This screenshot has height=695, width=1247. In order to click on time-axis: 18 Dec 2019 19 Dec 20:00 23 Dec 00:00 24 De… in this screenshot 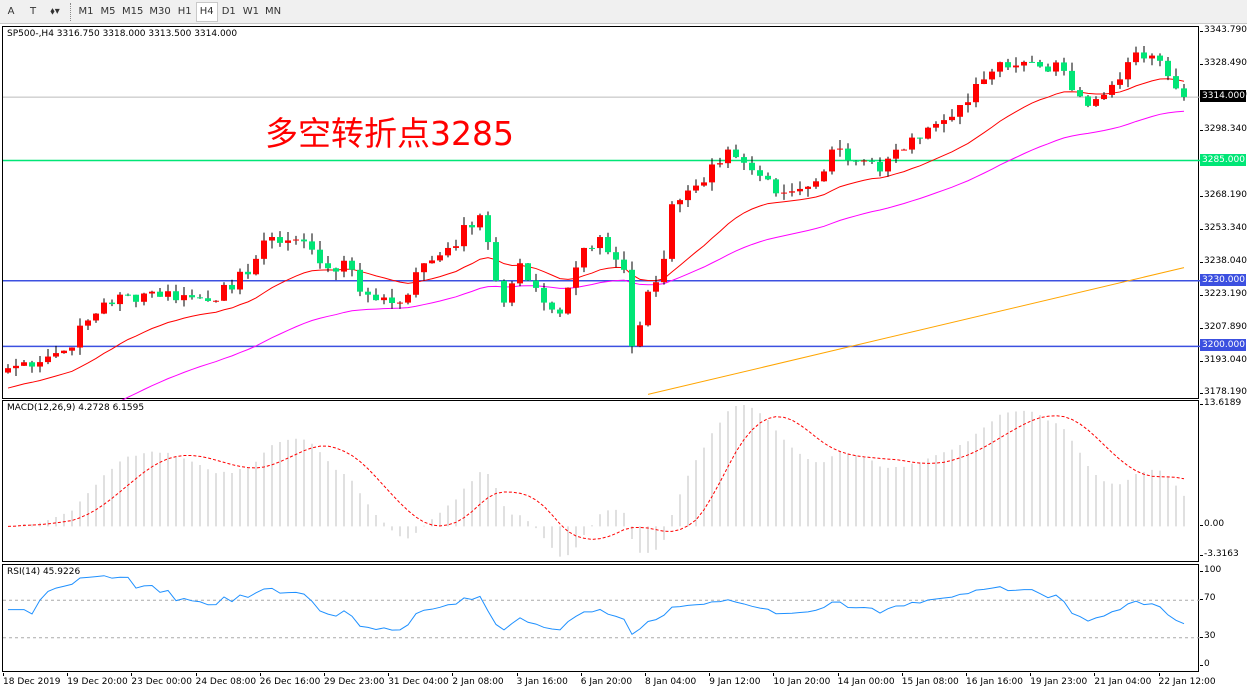, I will do `click(623, 684)`.